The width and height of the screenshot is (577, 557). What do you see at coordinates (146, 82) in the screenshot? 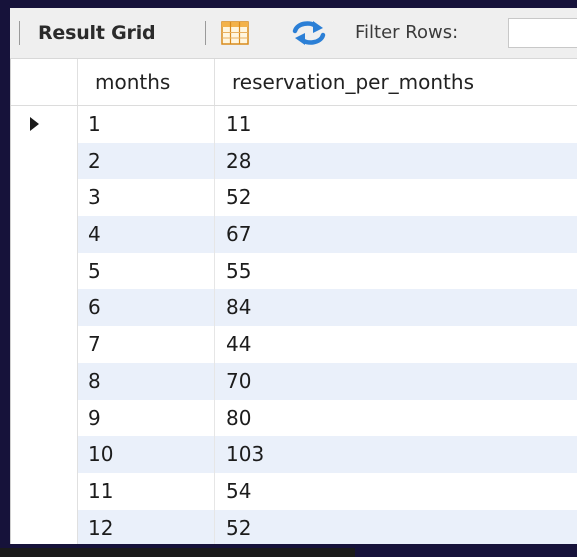
I see `column-header-months: months` at bounding box center [146, 82].